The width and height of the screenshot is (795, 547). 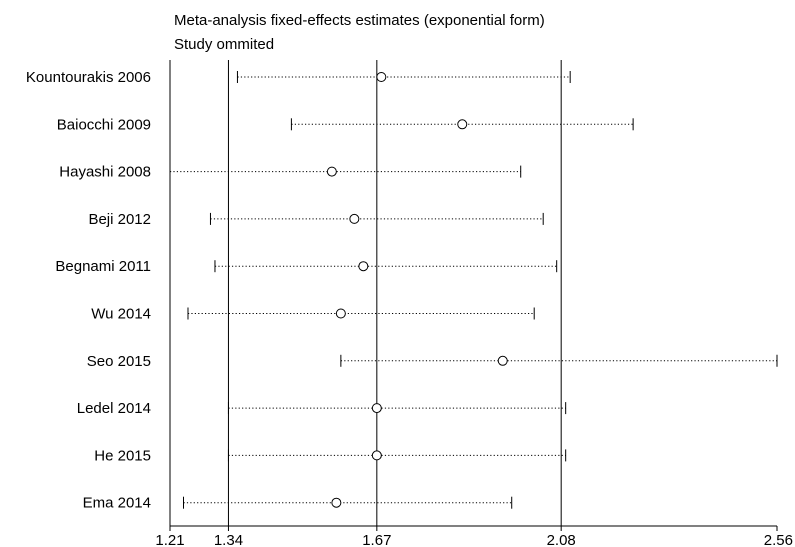 What do you see at coordinates (105, 172) in the screenshot?
I see `study-label: Hayashi 2008` at bounding box center [105, 172].